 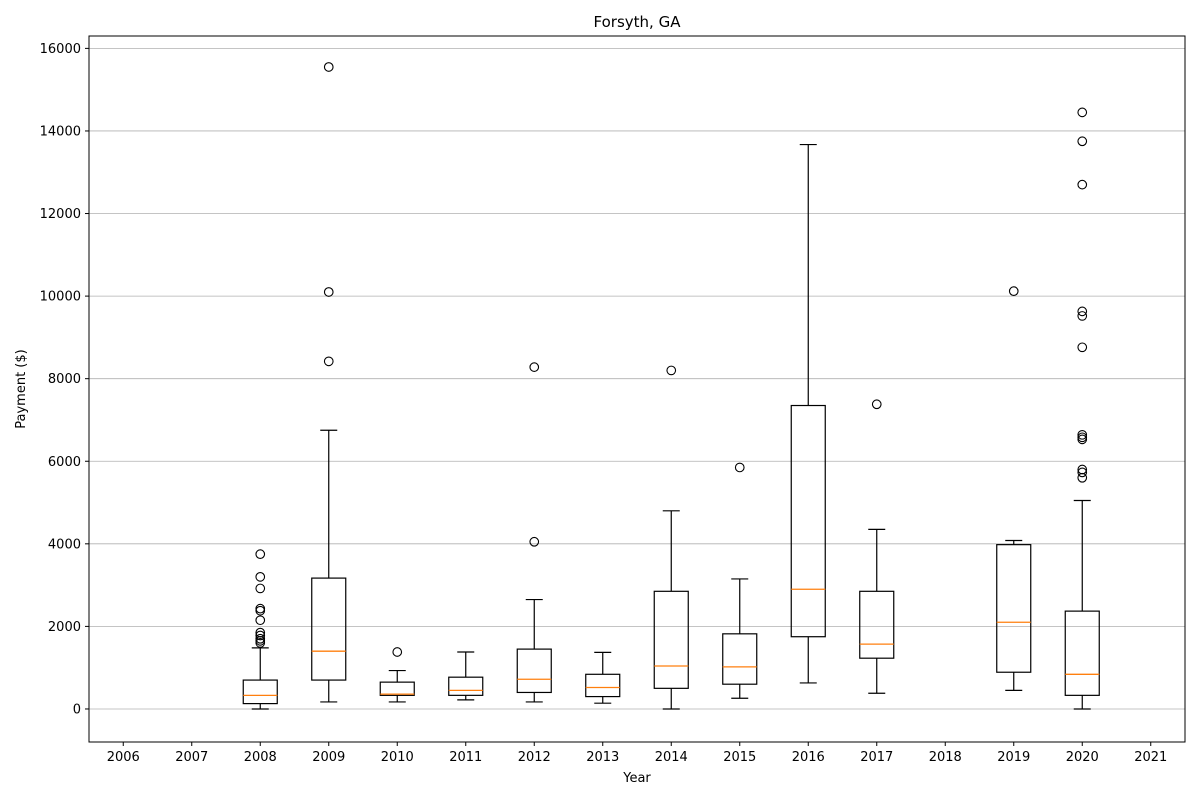 What do you see at coordinates (329, 382) in the screenshot?
I see `box-2009` at bounding box center [329, 382].